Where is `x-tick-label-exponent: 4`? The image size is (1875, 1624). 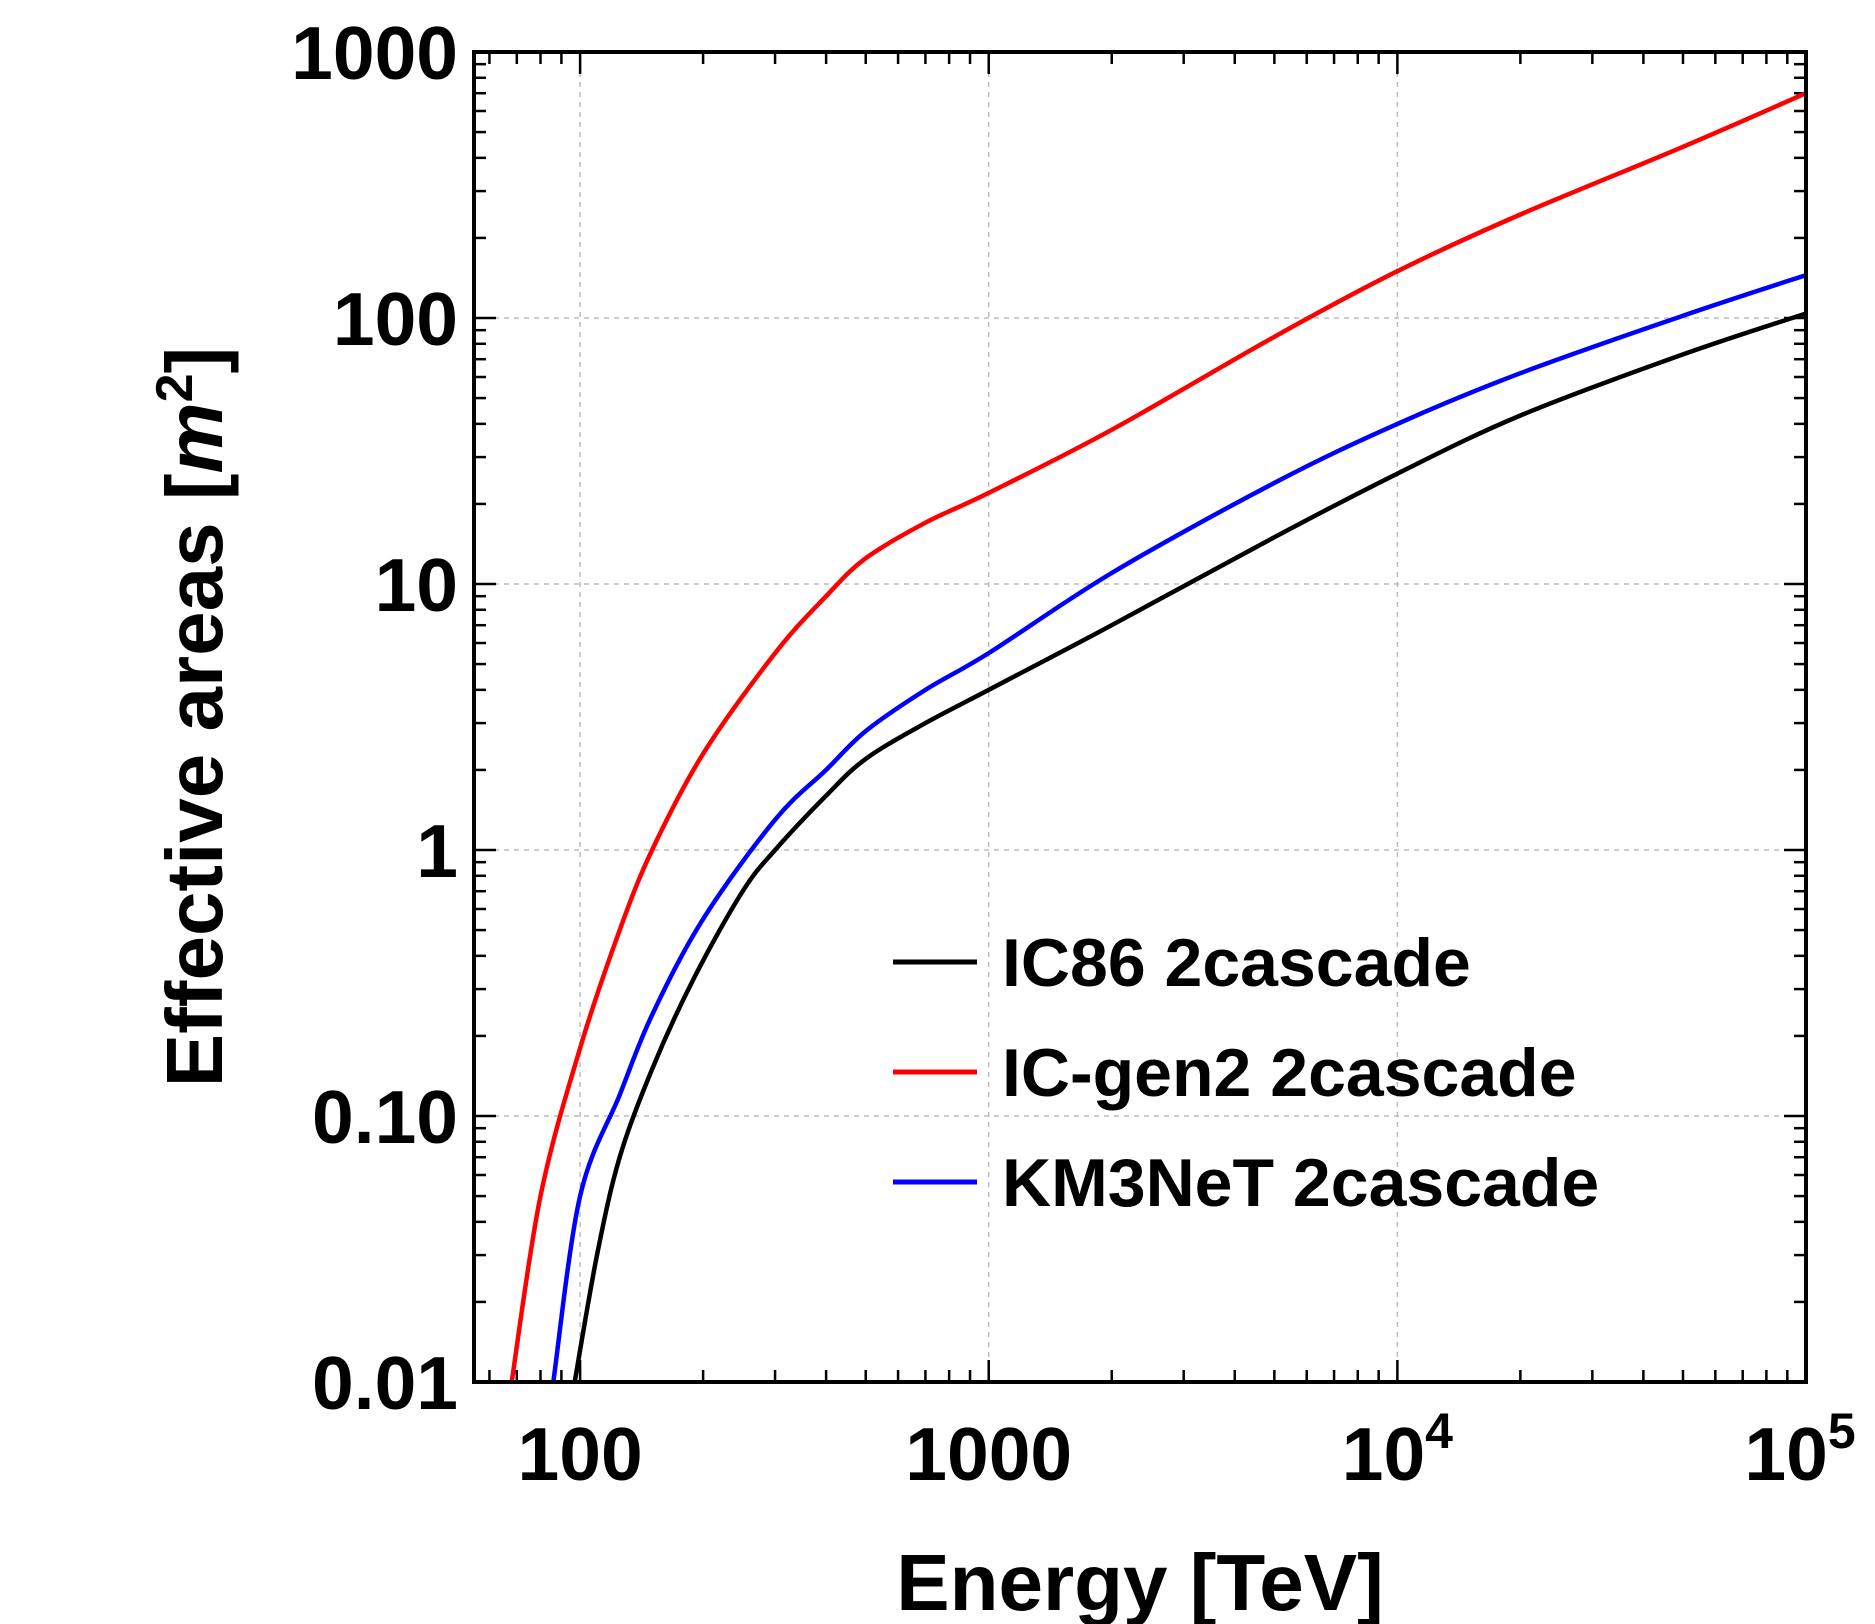 x-tick-label-exponent: 4 is located at coordinates (1439, 1431).